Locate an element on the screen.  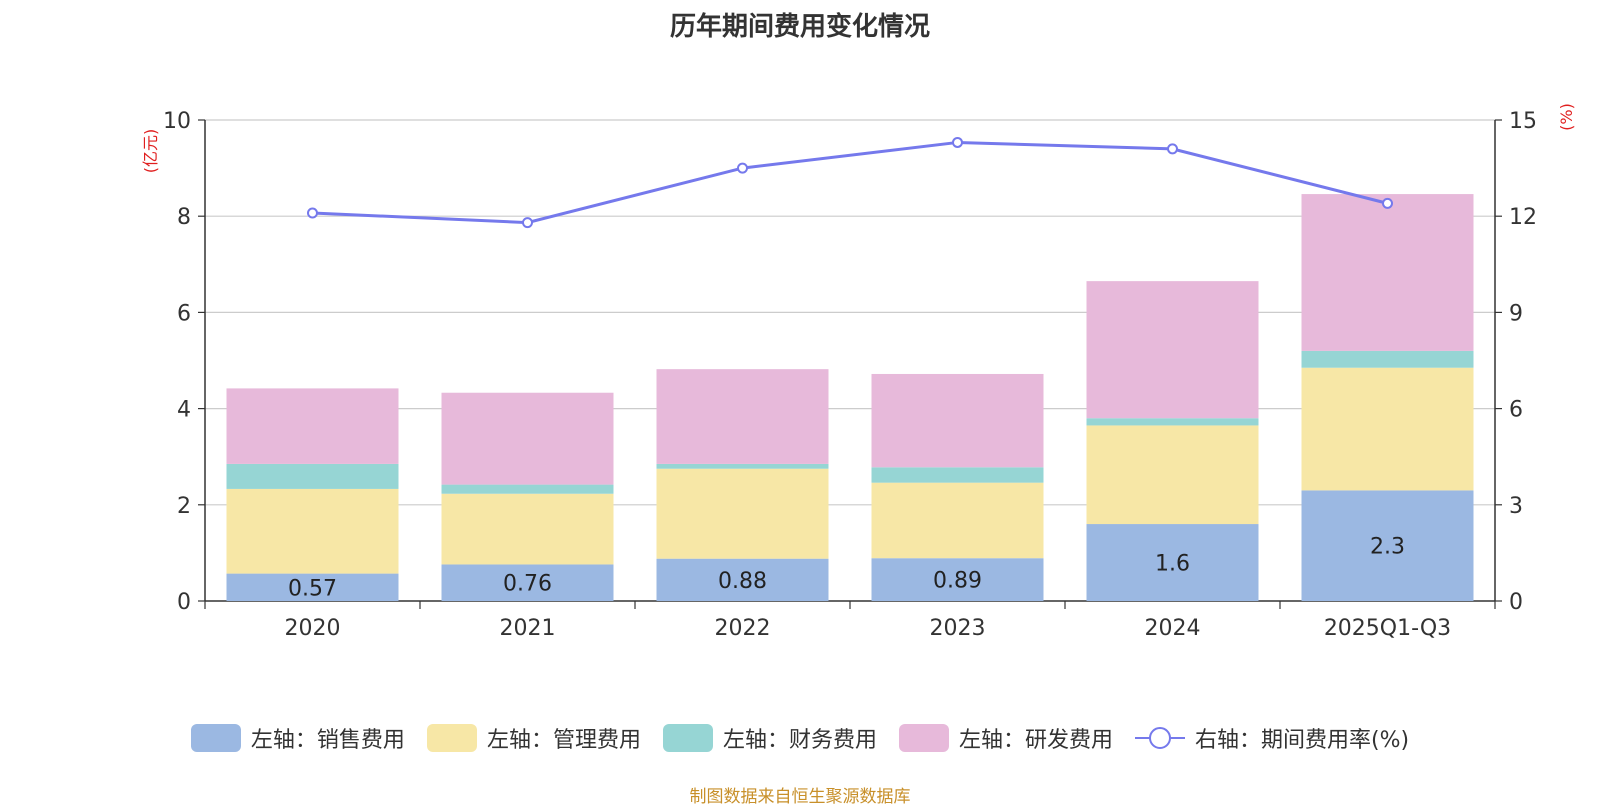
right-axis-tick-label: 6 is located at coordinates (1516, 410).